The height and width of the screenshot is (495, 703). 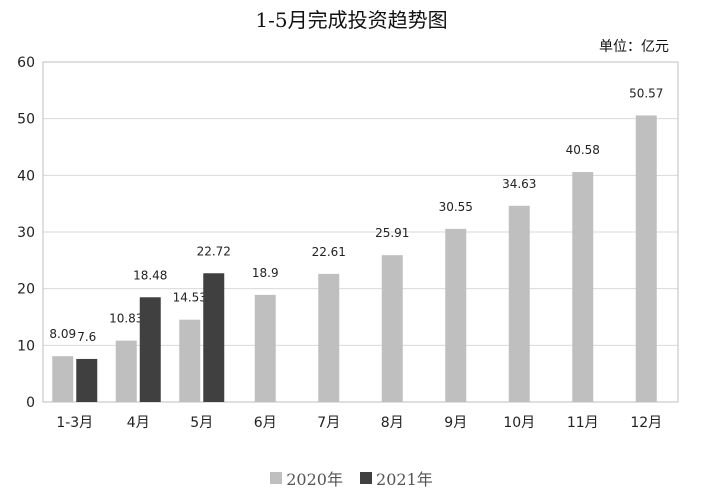 I want to click on data-label-2020: 50.57, so click(x=646, y=93).